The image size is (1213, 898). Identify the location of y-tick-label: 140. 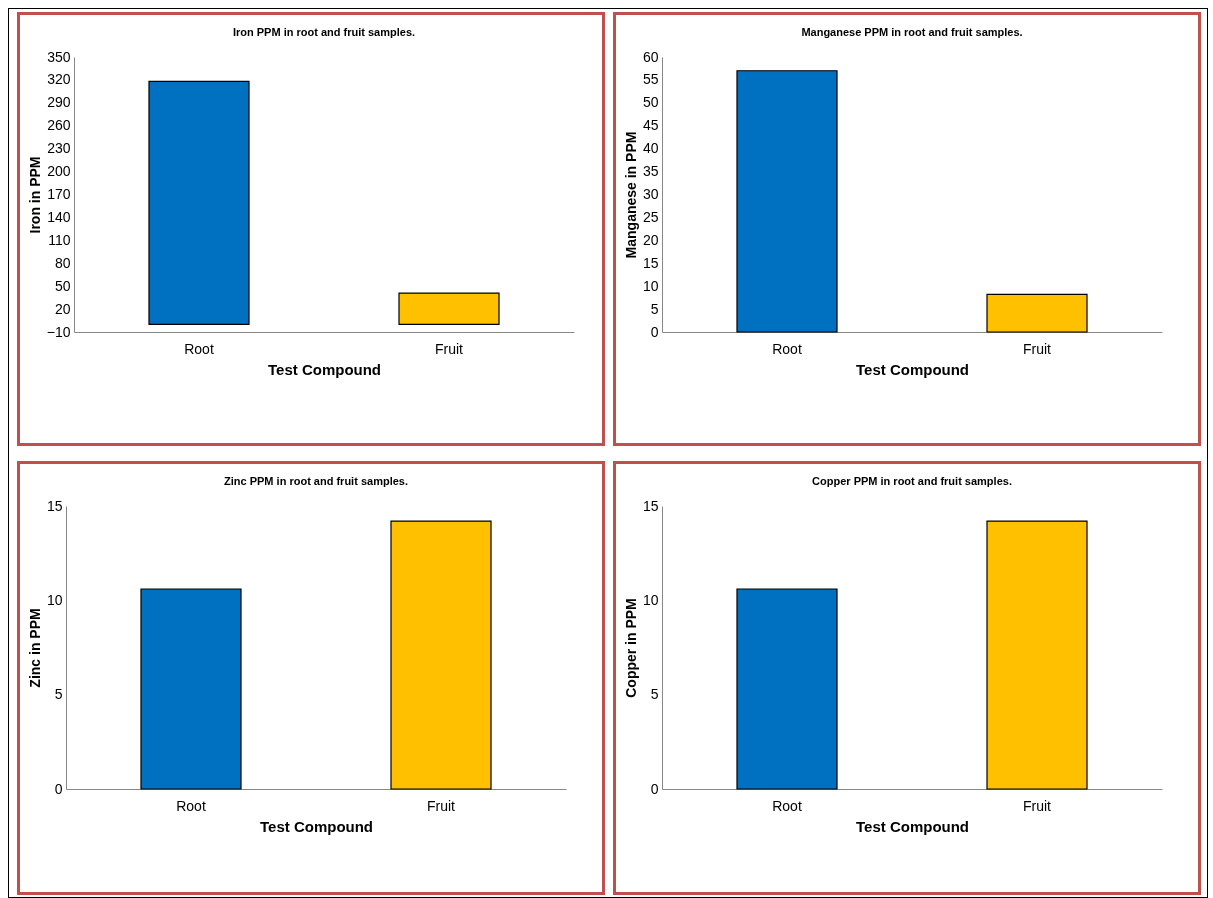
(59, 216).